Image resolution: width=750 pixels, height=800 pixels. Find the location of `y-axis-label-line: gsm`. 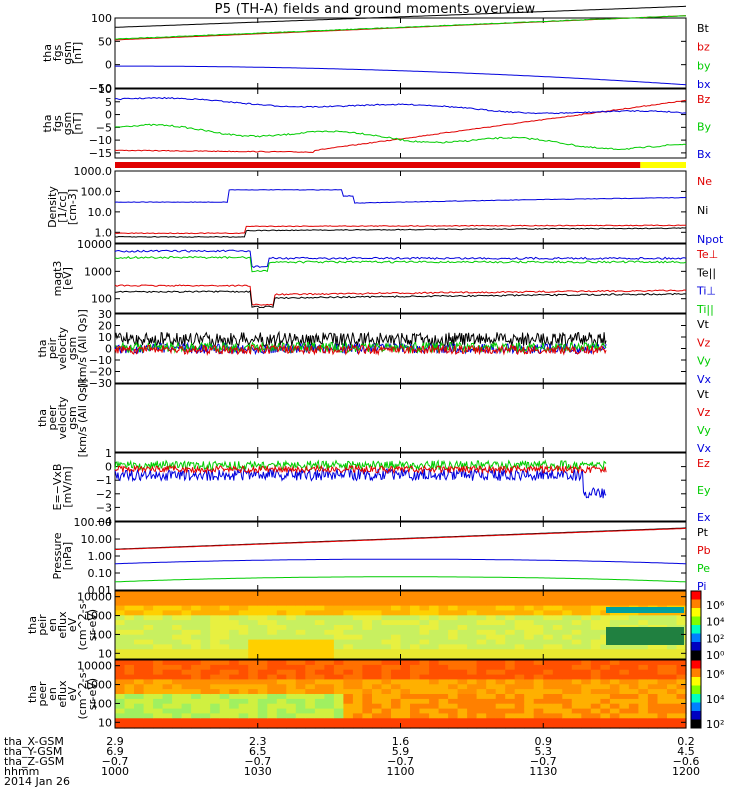

y-axis-label-line: gsm is located at coordinates (67, 52).